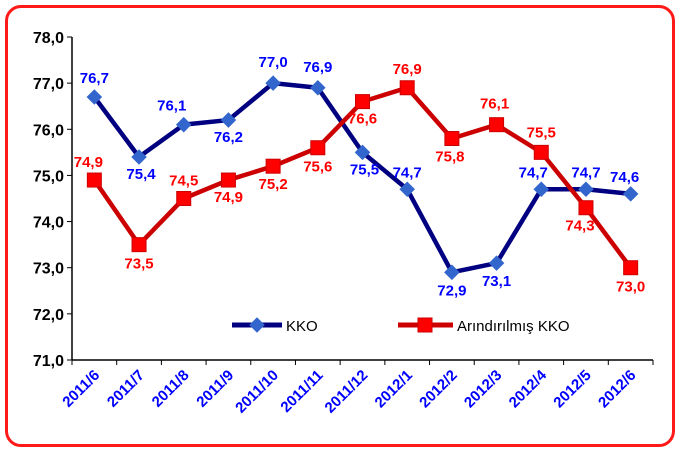 Image resolution: width=680 pixels, height=450 pixels. I want to click on legend-kko-label: KKO, so click(302, 326).